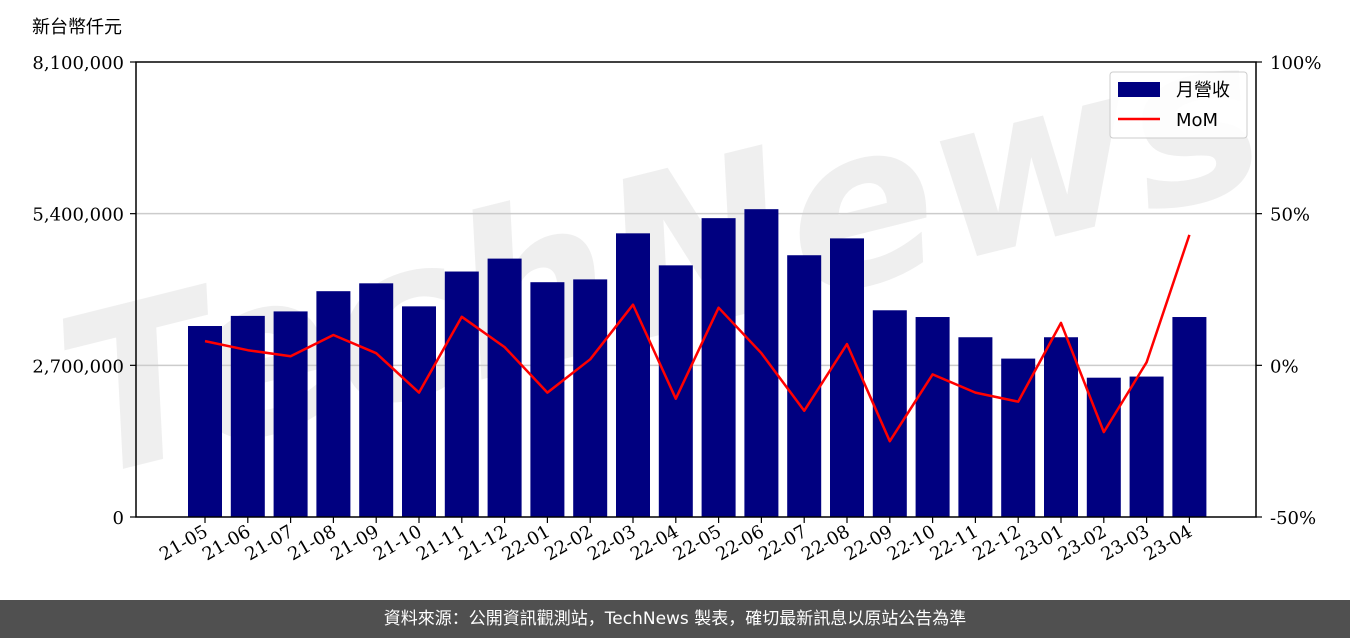 The width and height of the screenshot is (1350, 638). Describe the element at coordinates (1139, 89) in the screenshot. I see `legend-swatch-revenue` at that location.